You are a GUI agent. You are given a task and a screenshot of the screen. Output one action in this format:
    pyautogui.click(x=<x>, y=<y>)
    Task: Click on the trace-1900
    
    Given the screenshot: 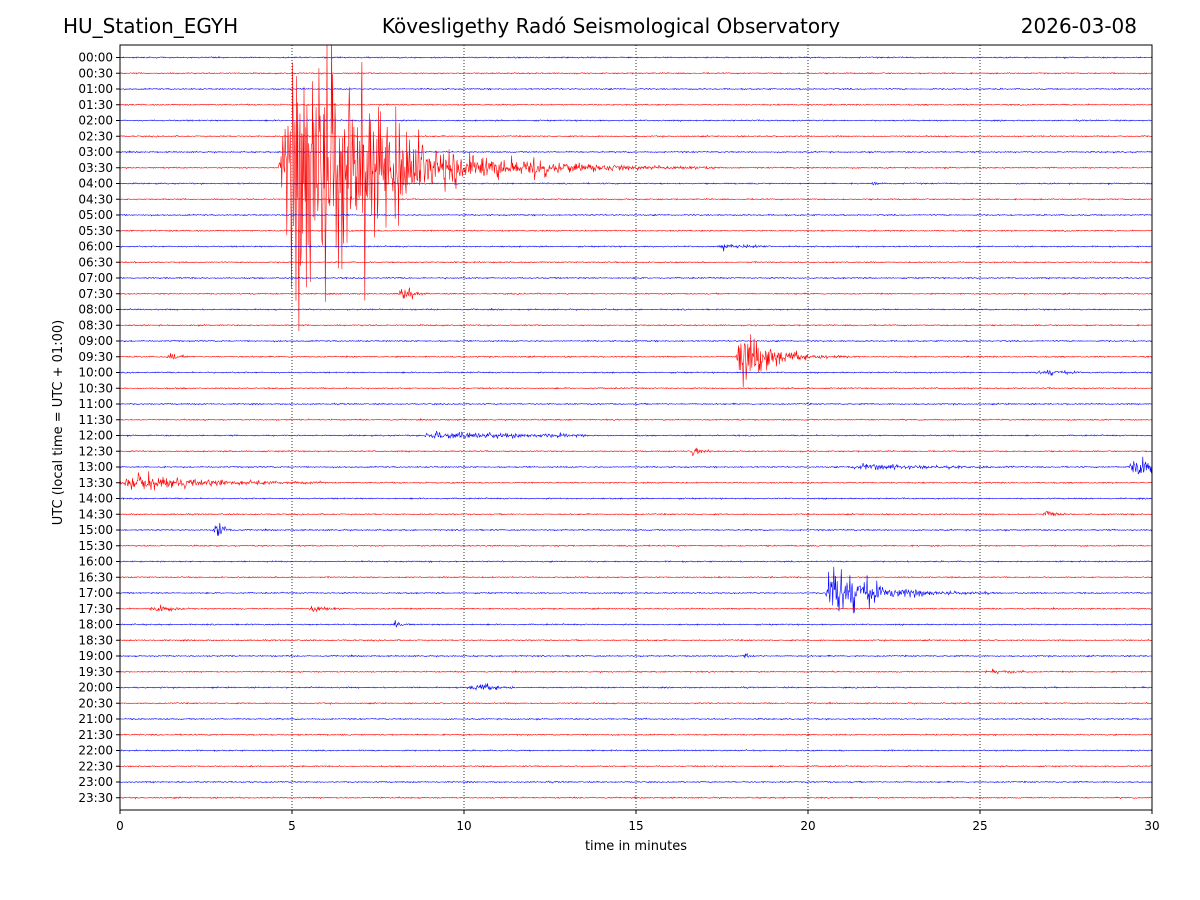 What is the action you would take?
    pyautogui.click(x=636, y=655)
    